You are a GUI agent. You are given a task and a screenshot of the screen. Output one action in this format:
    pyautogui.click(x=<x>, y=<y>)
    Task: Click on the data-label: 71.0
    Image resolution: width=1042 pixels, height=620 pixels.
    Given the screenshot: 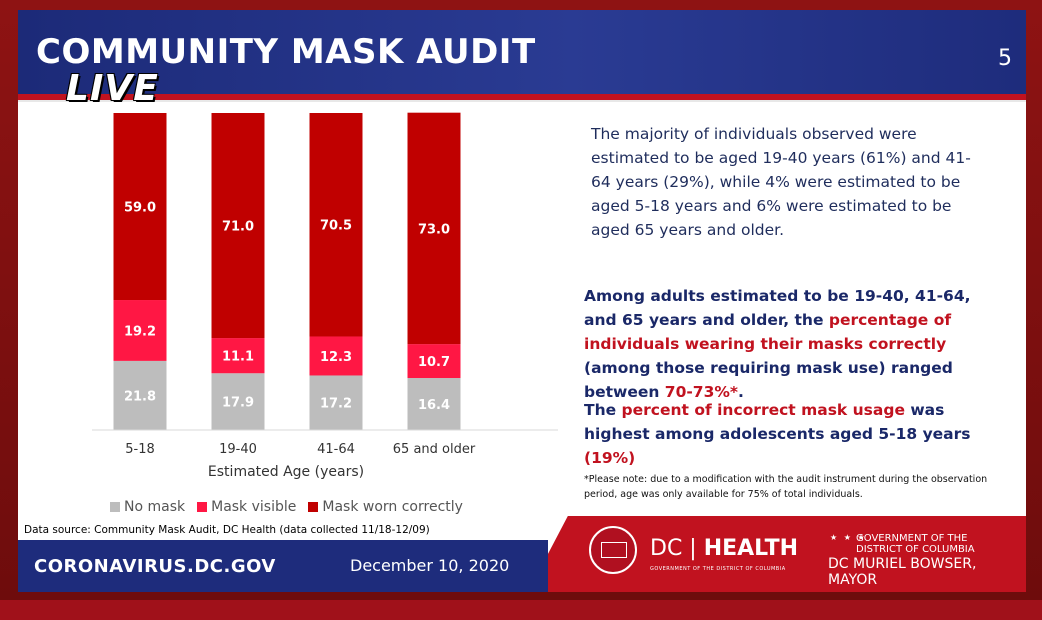 What is the action you would take?
    pyautogui.click(x=238, y=227)
    